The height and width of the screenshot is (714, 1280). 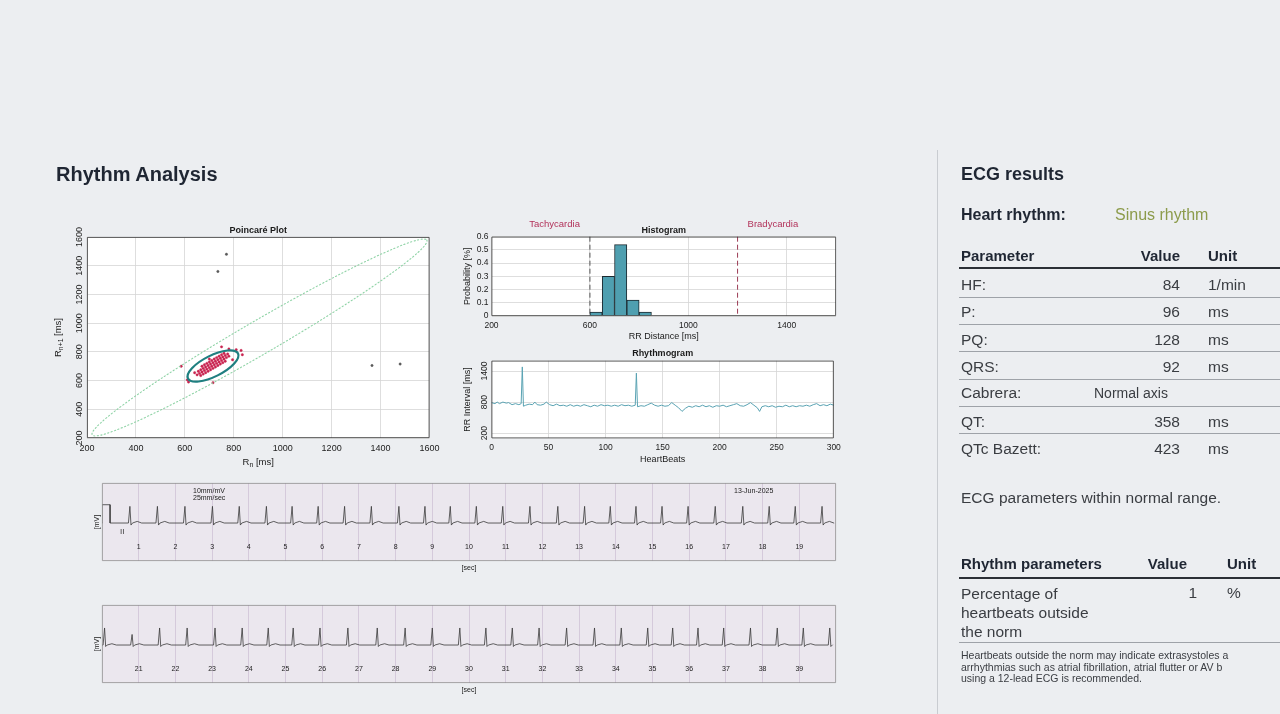 I want to click on y-tick-label: 0.1, so click(x=482, y=302).